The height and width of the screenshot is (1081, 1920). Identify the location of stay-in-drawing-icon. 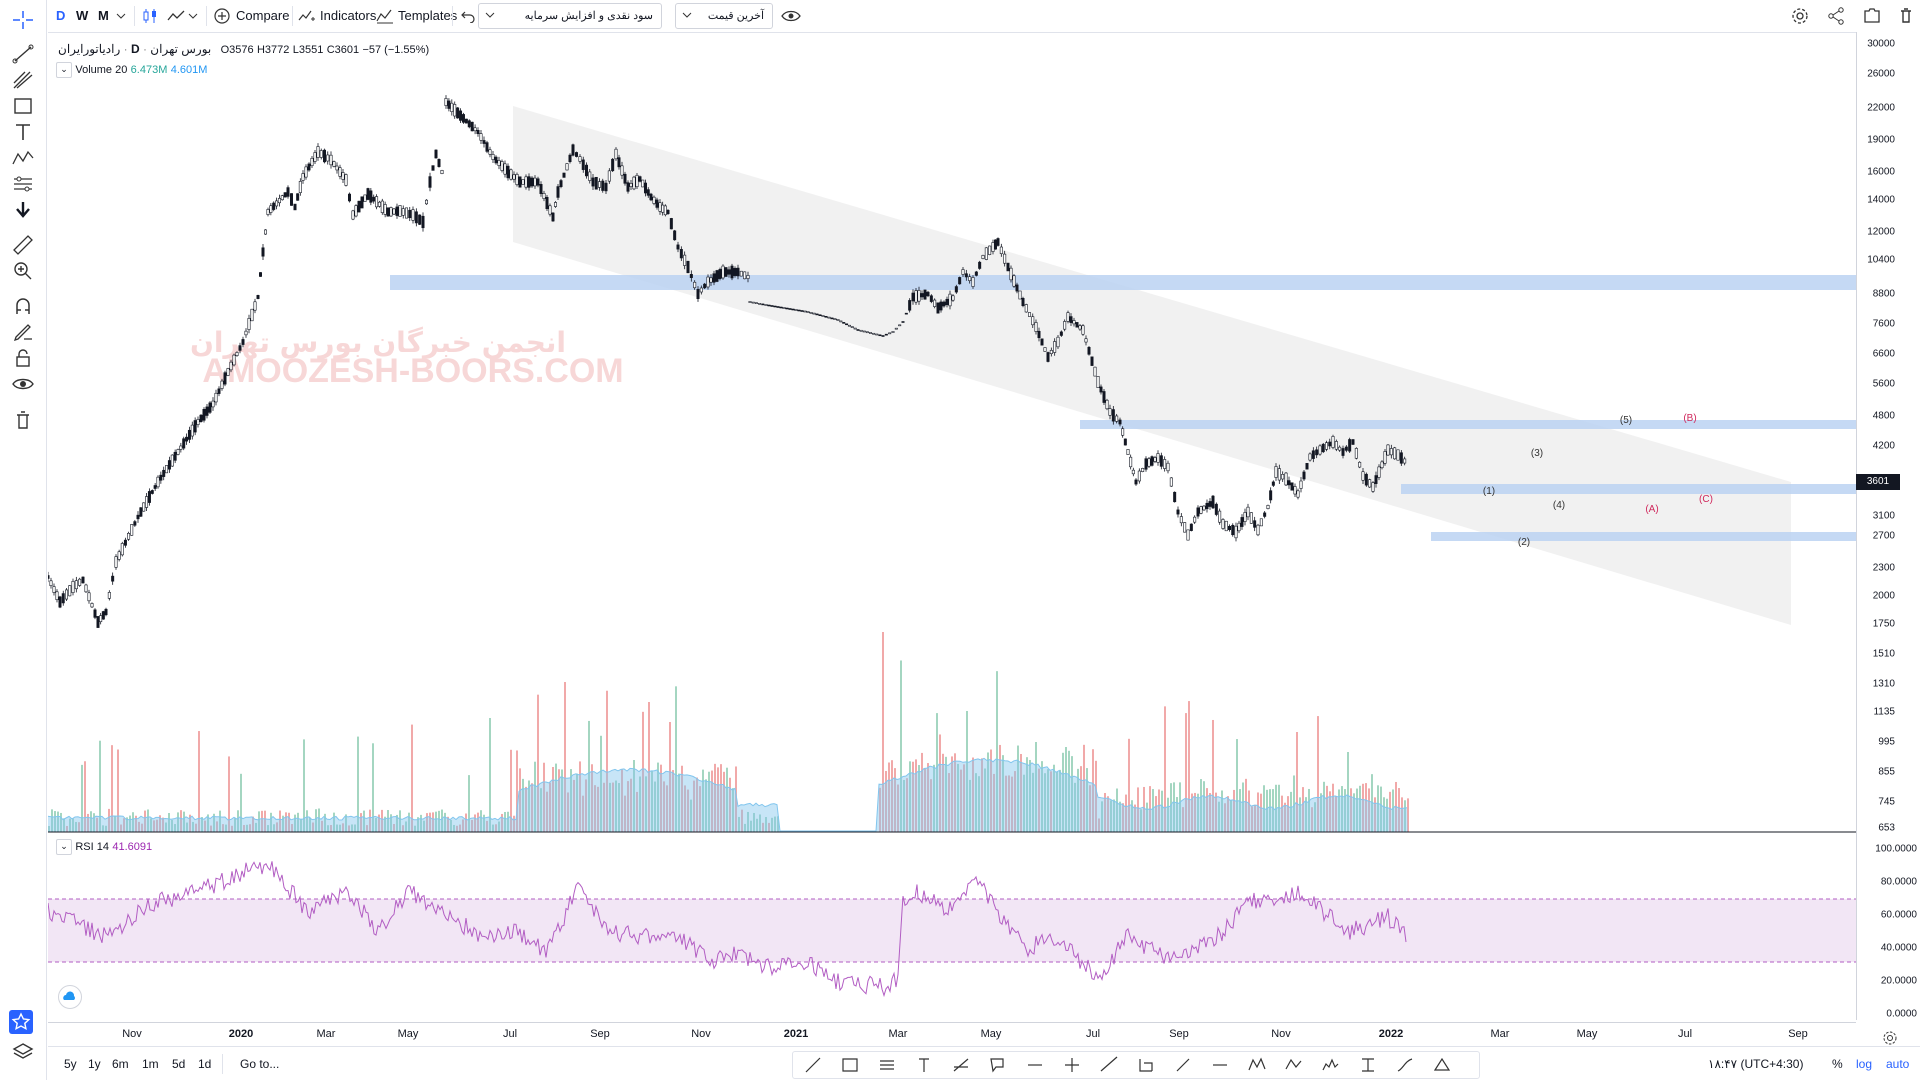
(23, 332).